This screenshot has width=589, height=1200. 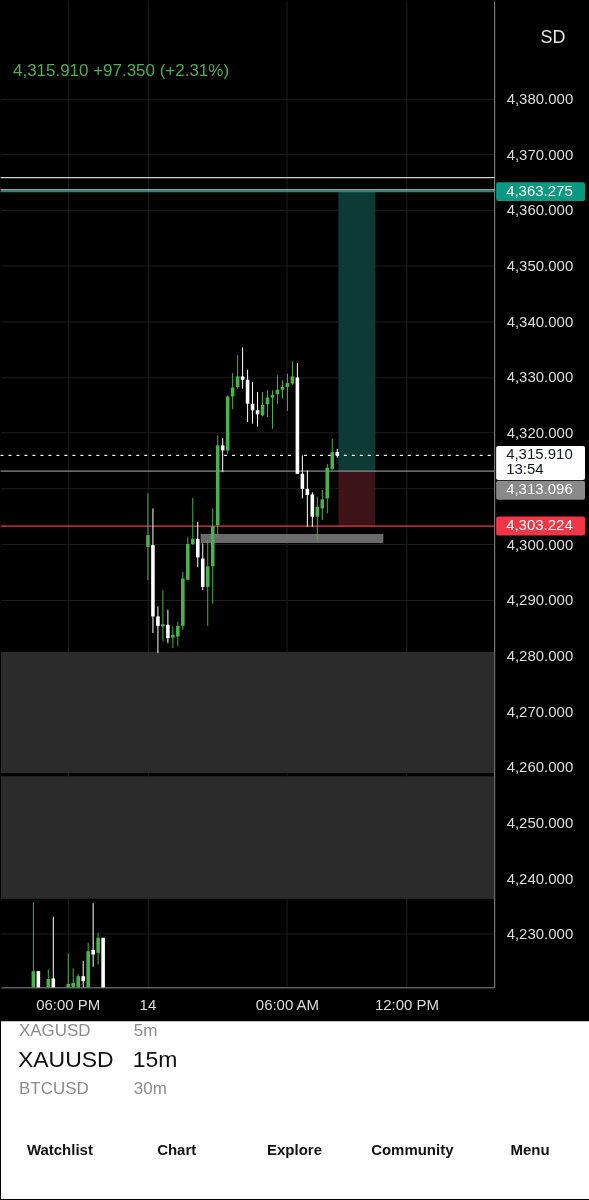 What do you see at coordinates (177, 1150) in the screenshot?
I see `text: Chart` at bounding box center [177, 1150].